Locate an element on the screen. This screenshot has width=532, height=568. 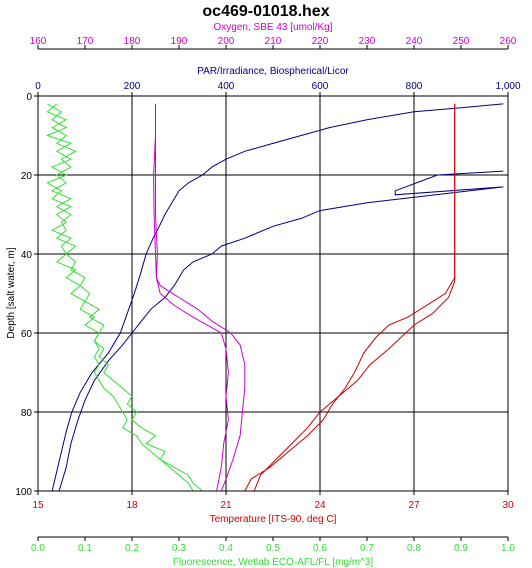
oxygen-tick-label: 260 is located at coordinates (508, 41).